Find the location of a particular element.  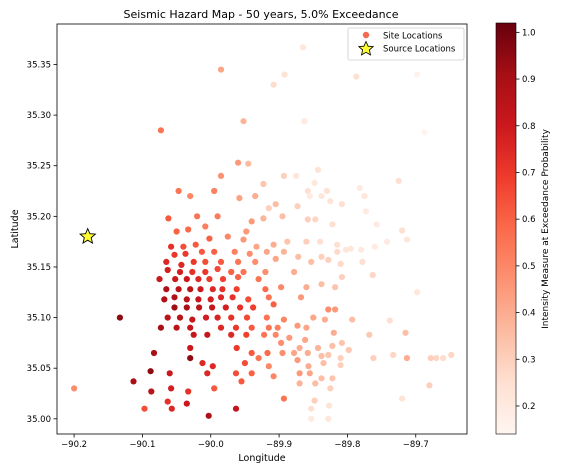

y-axis-ticks: 35.00 35.05 35.10 35.15 35.20 35.25 35.30 35.35 is located at coordinates (42, 242).